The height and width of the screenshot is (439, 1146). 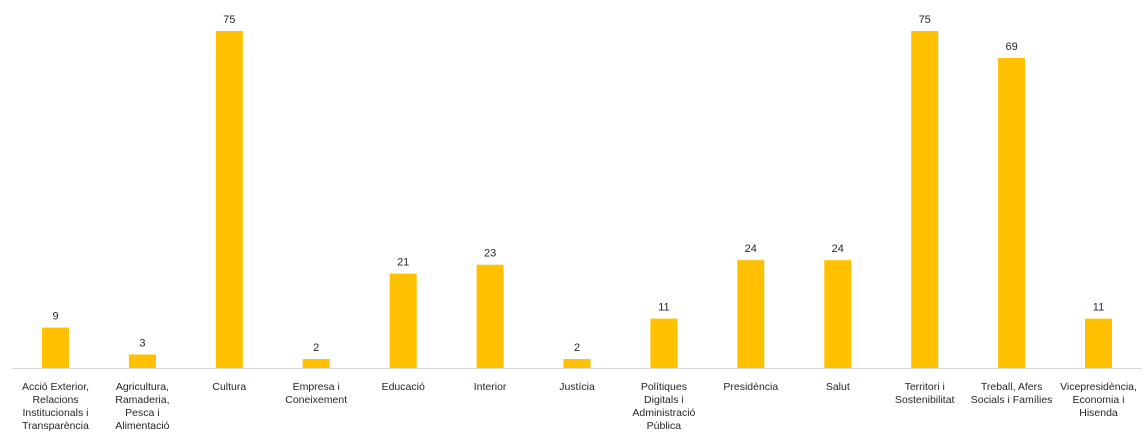 What do you see at coordinates (55, 317) in the screenshot?
I see `data-label: 9` at bounding box center [55, 317].